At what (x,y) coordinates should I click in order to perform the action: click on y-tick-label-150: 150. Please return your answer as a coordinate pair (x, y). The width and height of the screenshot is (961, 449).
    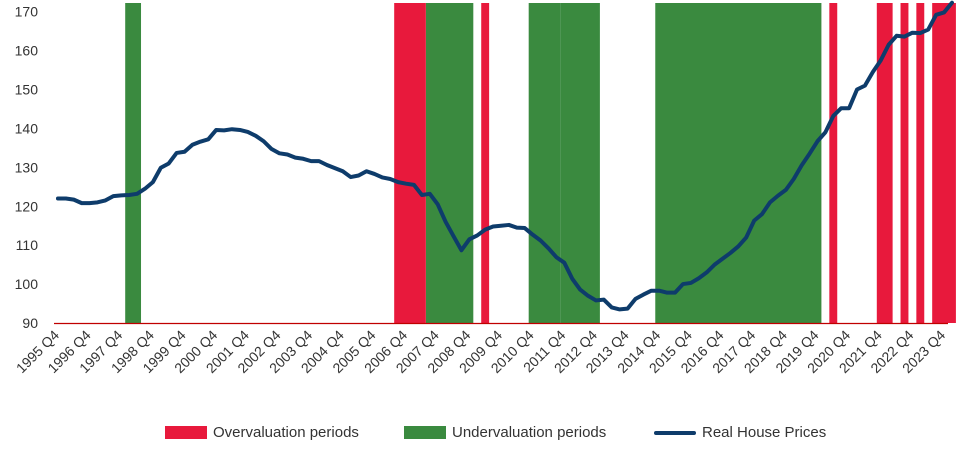
    Looking at the image, I should click on (27, 90).